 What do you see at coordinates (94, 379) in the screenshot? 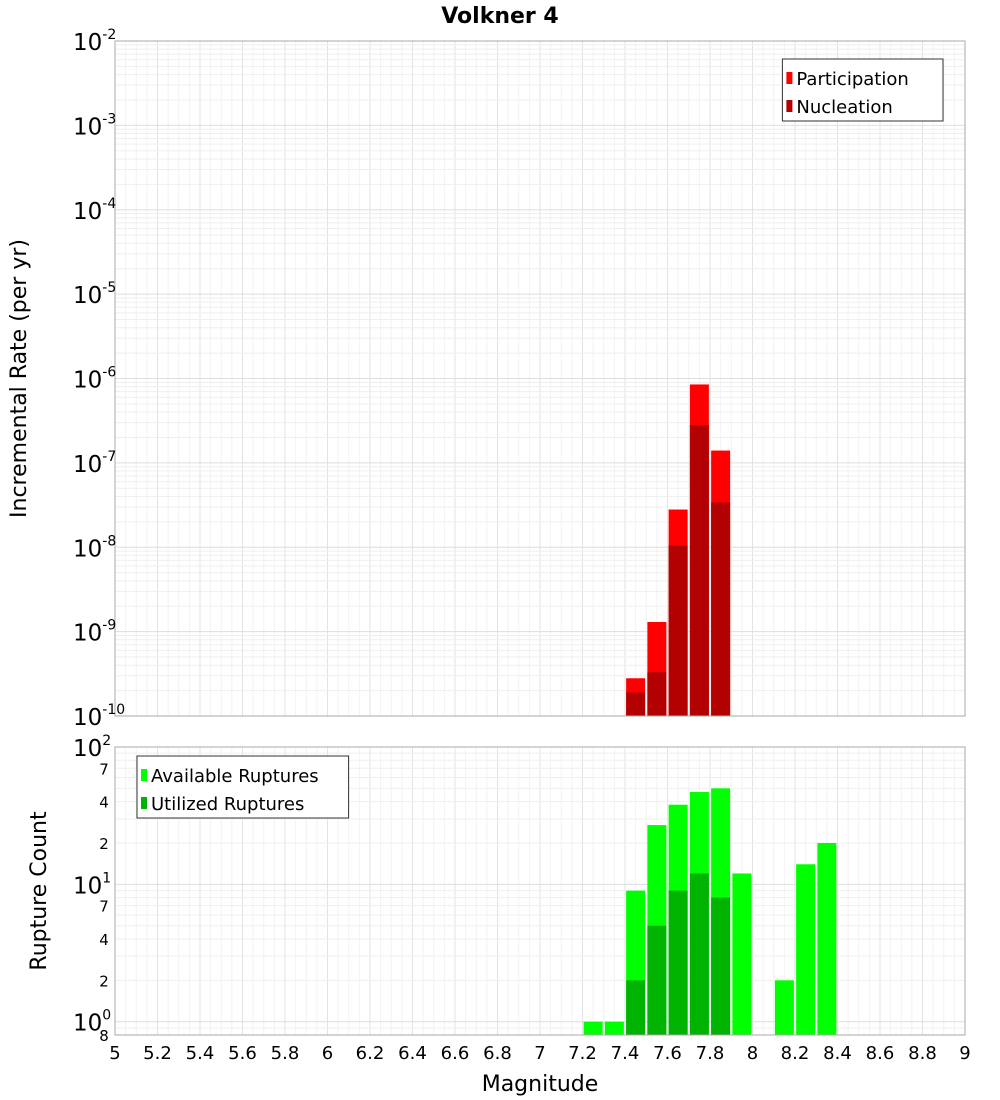
I see `y-tick-label: 10⁻⁶` at bounding box center [94, 379].